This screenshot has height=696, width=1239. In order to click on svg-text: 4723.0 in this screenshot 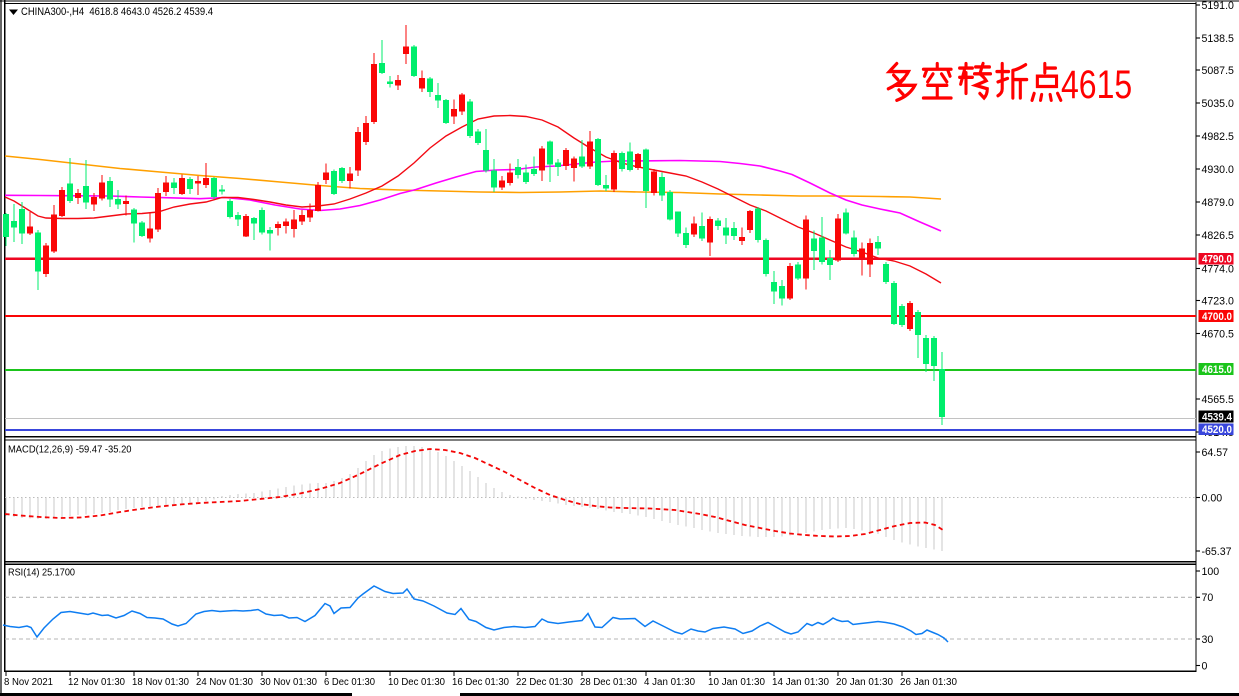, I will do `click(1218, 301)`.